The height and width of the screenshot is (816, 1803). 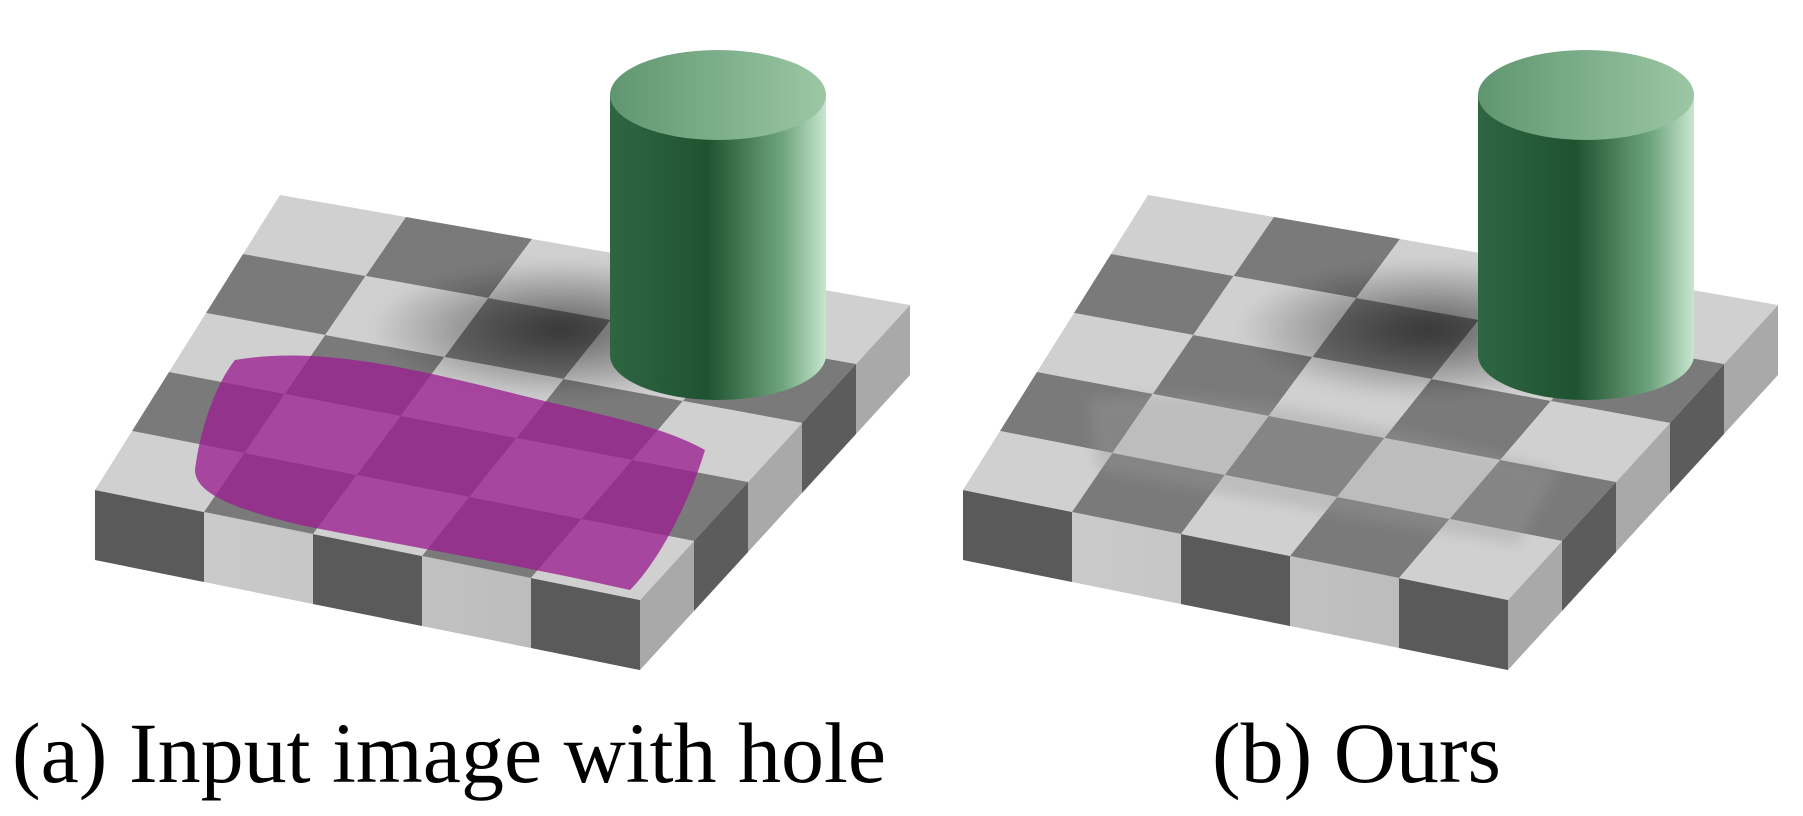 I want to click on caption-input-image: (a) Input image with hole, so click(x=449, y=753).